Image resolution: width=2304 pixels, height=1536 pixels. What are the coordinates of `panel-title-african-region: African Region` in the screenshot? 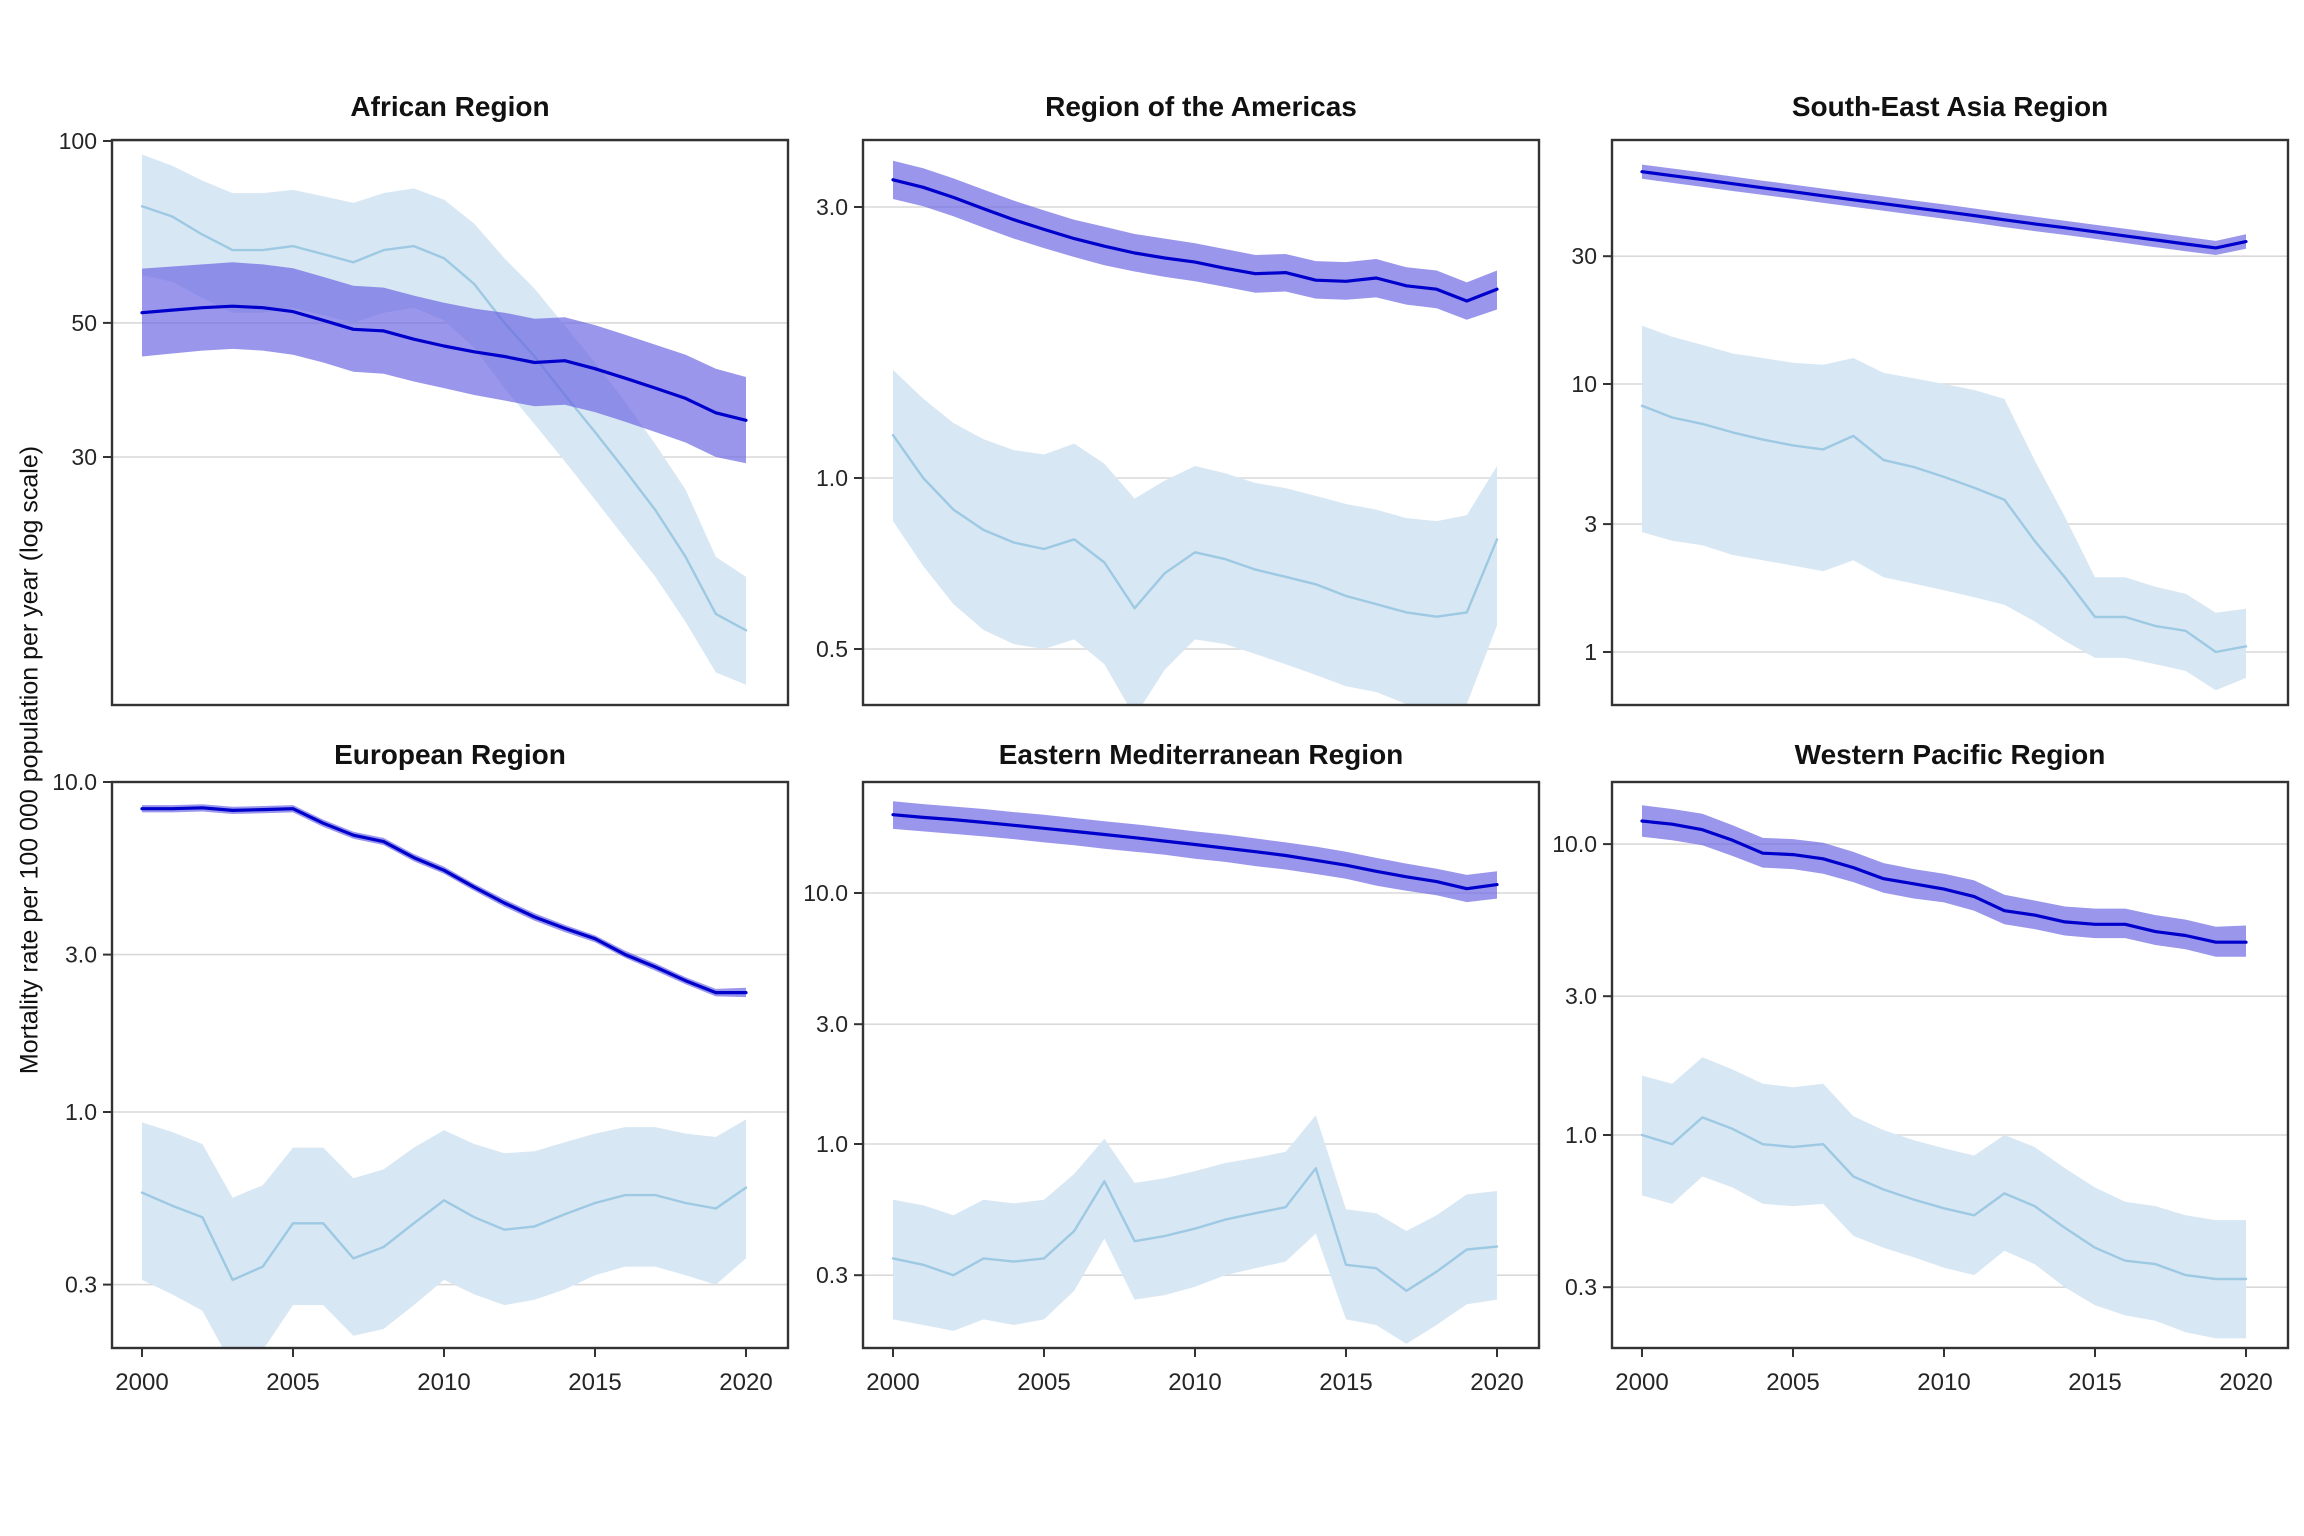 It's located at (450, 106).